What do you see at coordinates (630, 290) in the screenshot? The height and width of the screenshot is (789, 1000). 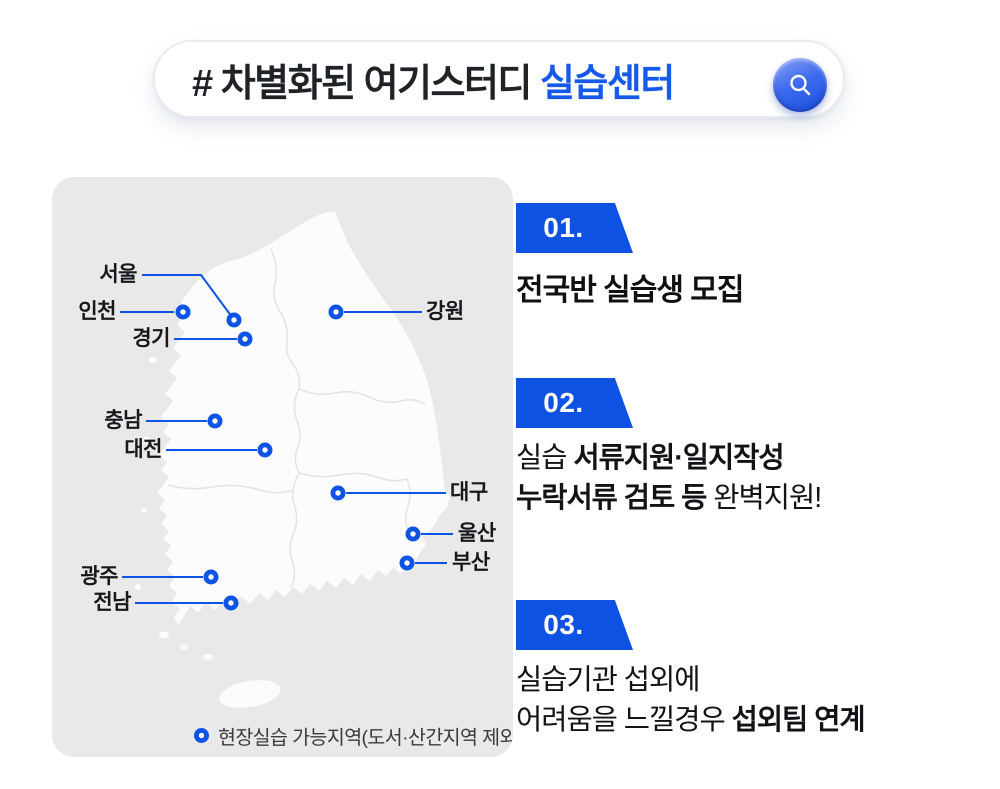 I see `feature-01-line1: 전국반 실습생 모집` at bounding box center [630, 290].